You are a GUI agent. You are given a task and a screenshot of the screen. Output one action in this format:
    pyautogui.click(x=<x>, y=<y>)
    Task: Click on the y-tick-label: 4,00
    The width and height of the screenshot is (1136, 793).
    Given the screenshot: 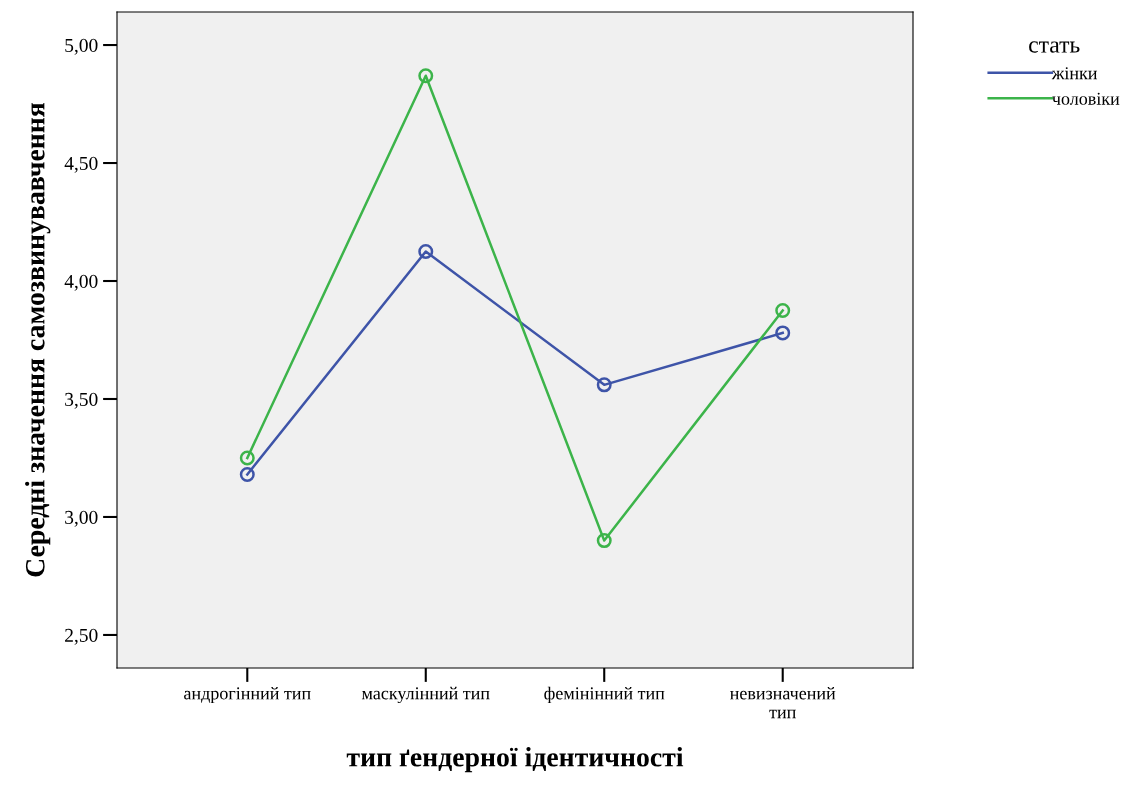 What is the action you would take?
    pyautogui.click(x=81, y=282)
    